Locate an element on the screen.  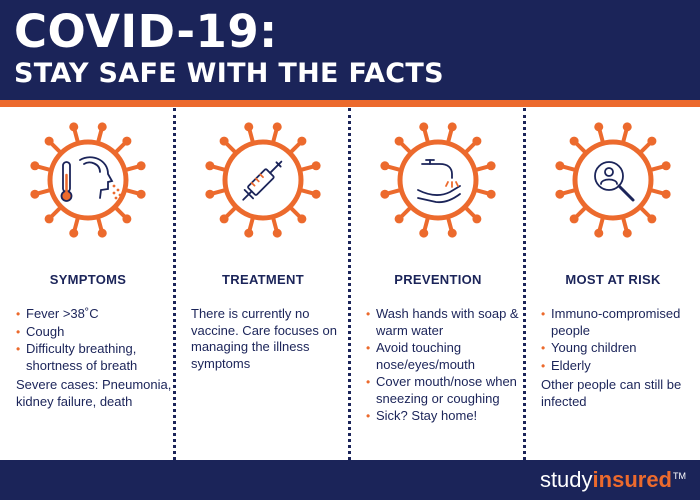
list-item: Young children is located at coordinates (620, 348).